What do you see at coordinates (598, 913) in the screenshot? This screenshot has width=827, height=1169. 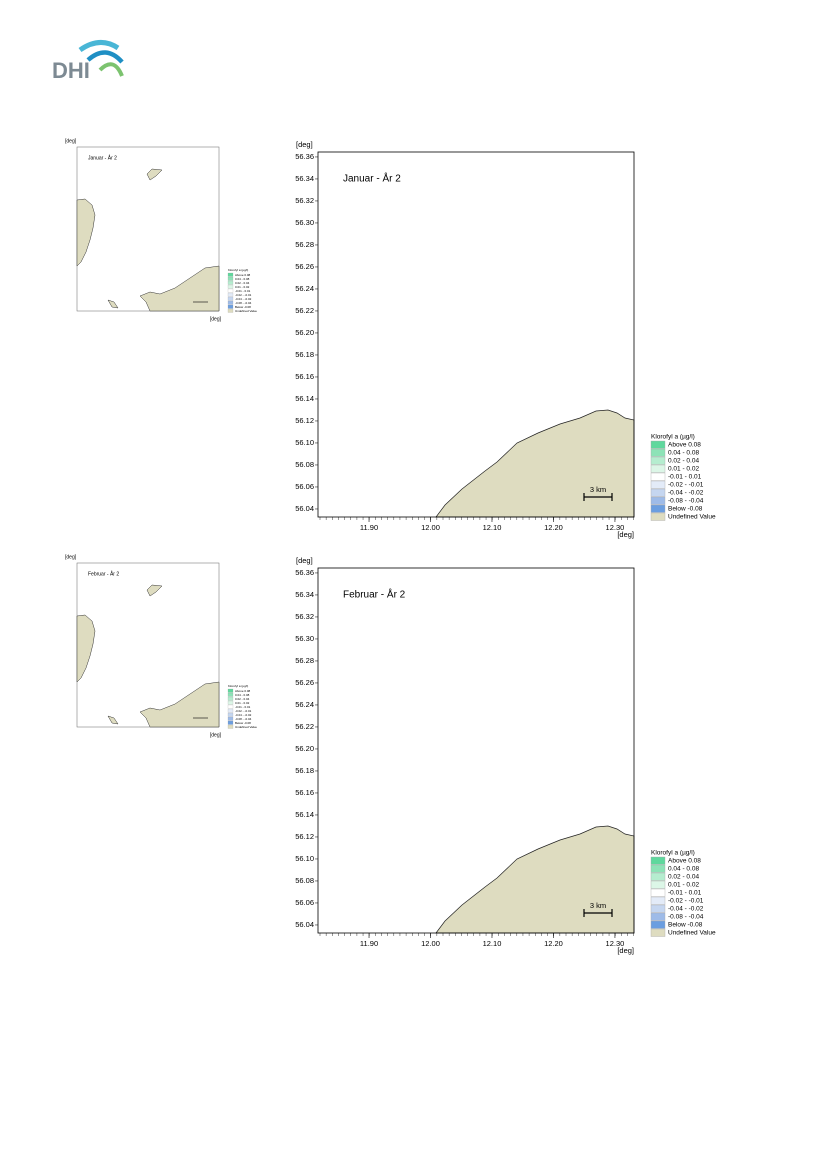 I see `scale-bar` at bounding box center [598, 913].